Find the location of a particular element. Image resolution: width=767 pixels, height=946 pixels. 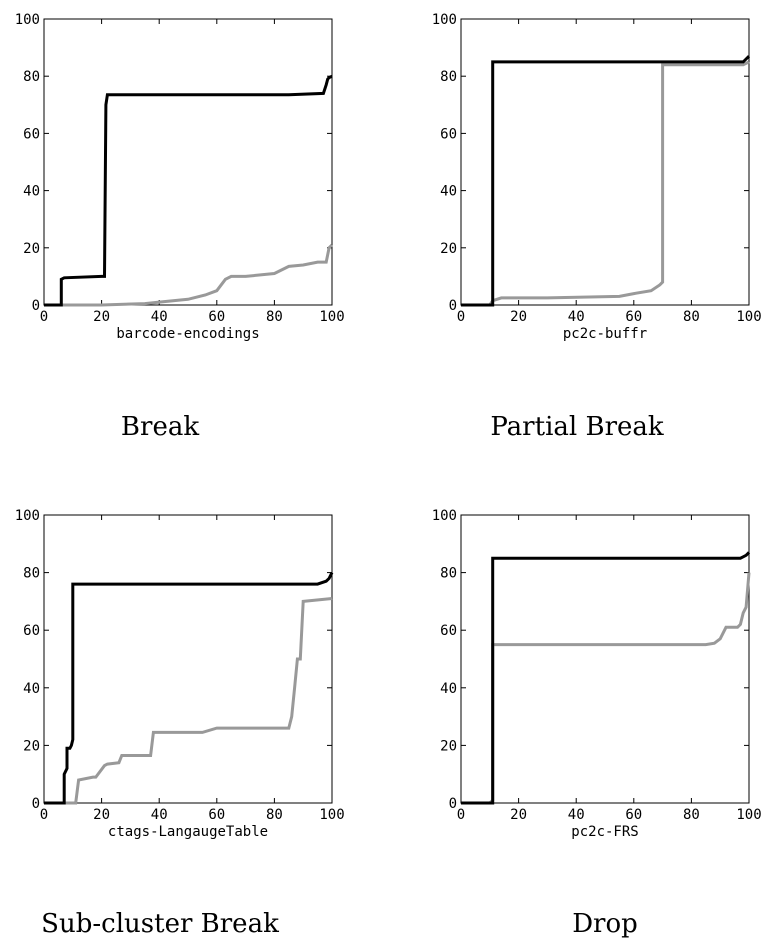

x-axis-label: pc2c-buffr is located at coordinates (605, 334).